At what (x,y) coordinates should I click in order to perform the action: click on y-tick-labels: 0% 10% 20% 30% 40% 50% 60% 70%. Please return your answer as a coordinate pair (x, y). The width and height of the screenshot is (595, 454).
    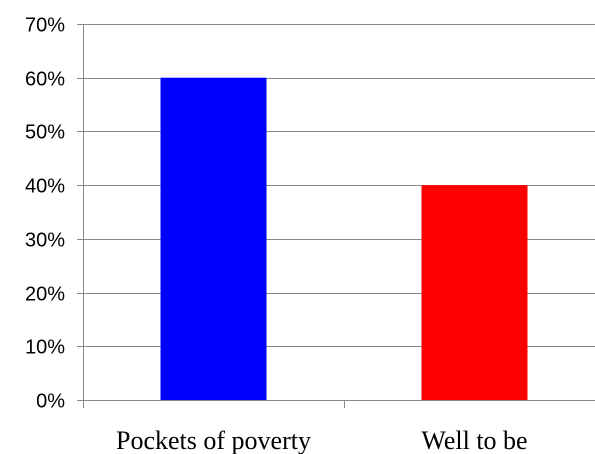
    Looking at the image, I should click on (45, 214).